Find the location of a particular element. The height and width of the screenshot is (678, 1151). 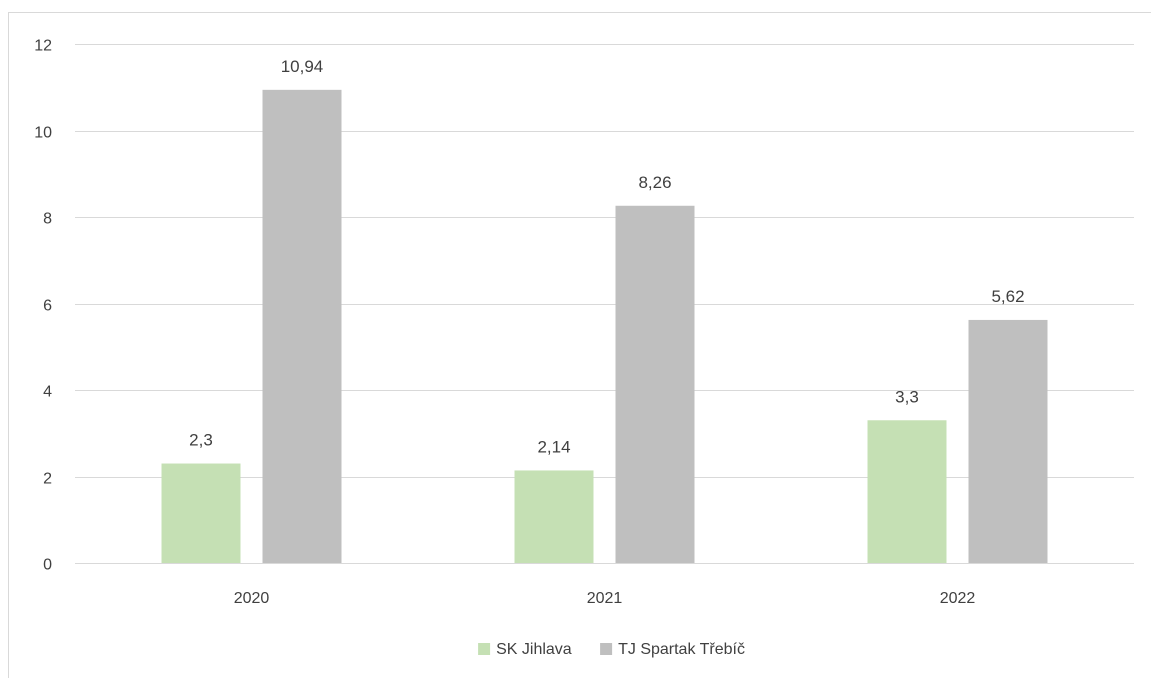

data-label: 2,3 is located at coordinates (201, 440).